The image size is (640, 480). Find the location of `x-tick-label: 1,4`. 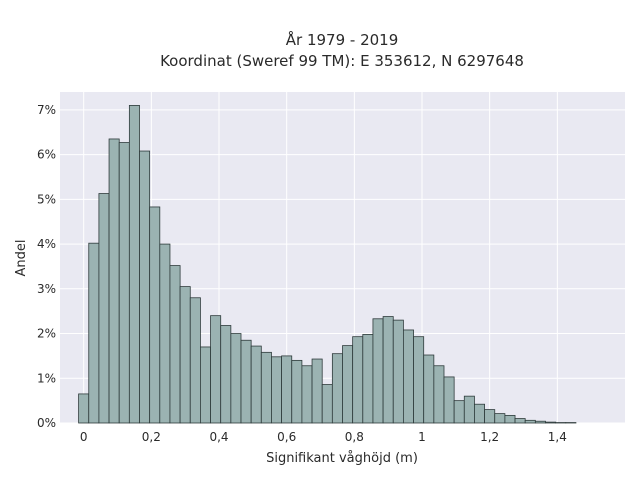

x-tick-label: 1,4 is located at coordinates (557, 437).